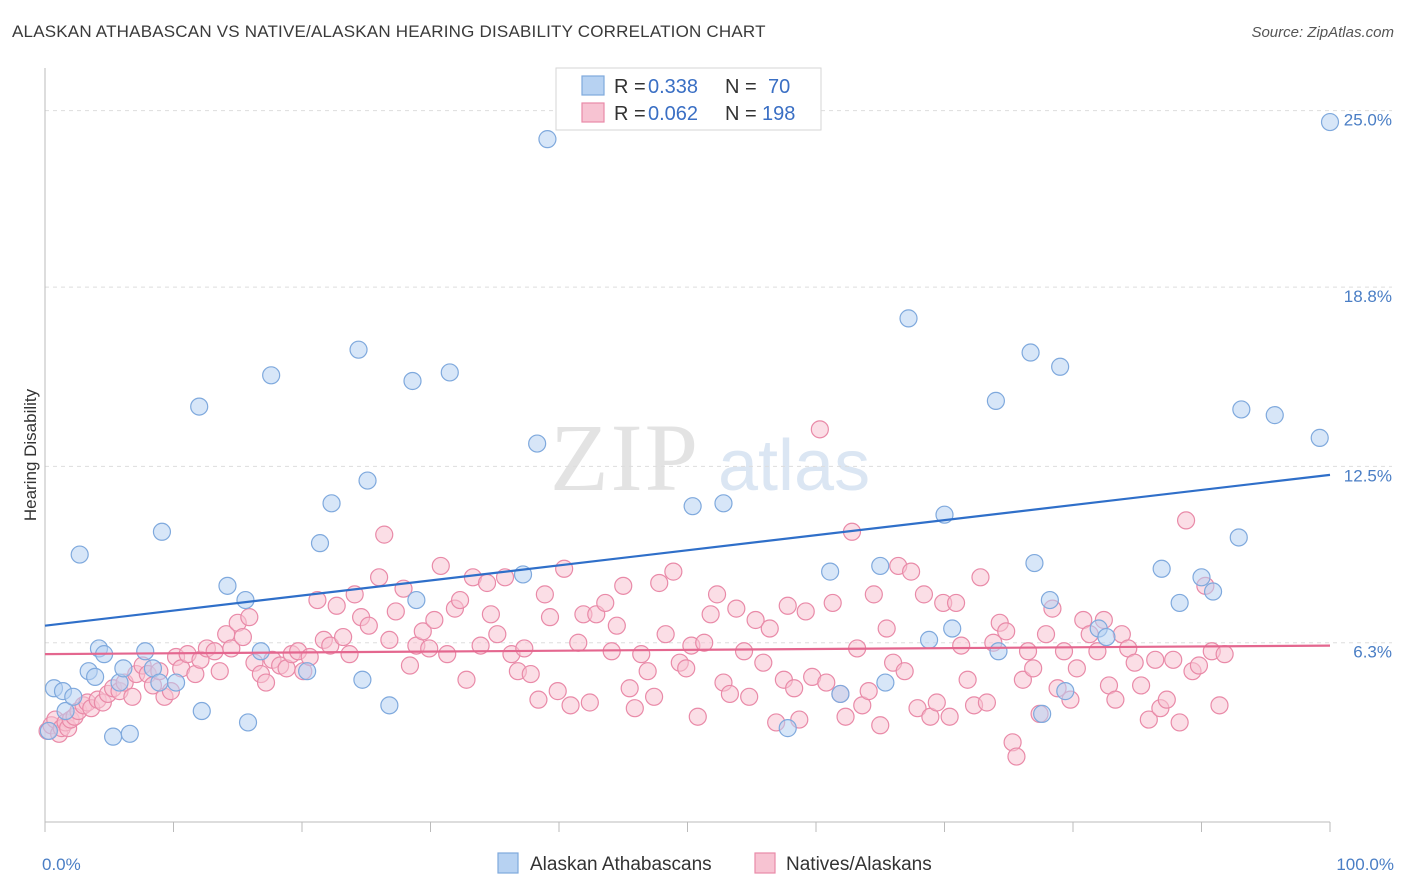 Image resolution: width=1406 pixels, height=892 pixels. What do you see at coordinates (741, 114) in the screenshot?
I see `legend-n-label-2: N =` at bounding box center [741, 114].